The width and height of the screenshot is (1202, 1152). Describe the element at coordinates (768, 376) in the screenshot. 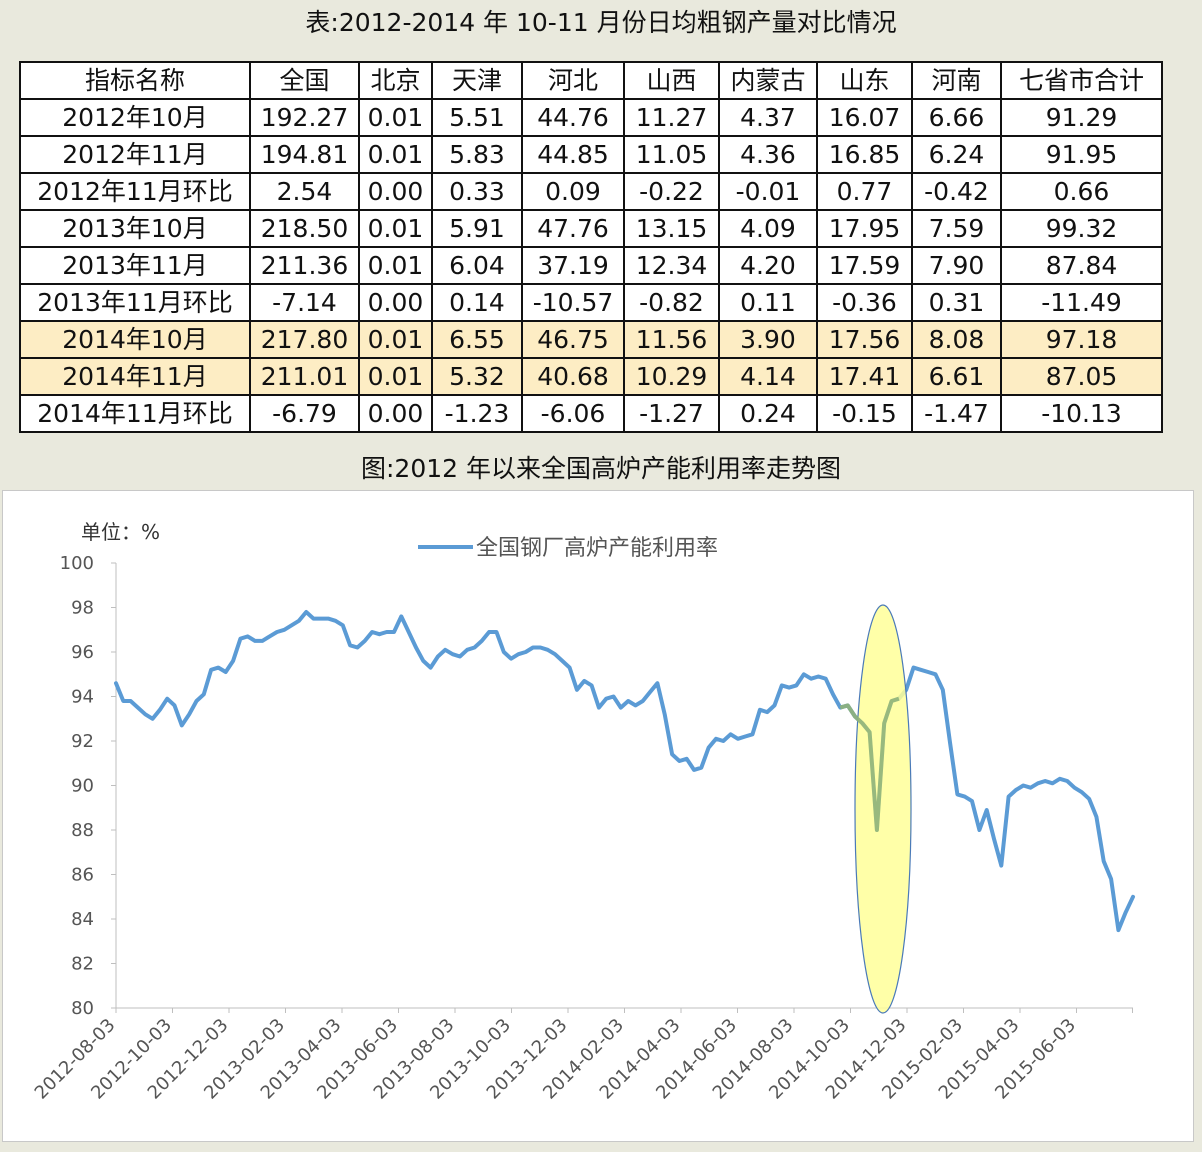

I see `table-cell: 4.14` at that location.